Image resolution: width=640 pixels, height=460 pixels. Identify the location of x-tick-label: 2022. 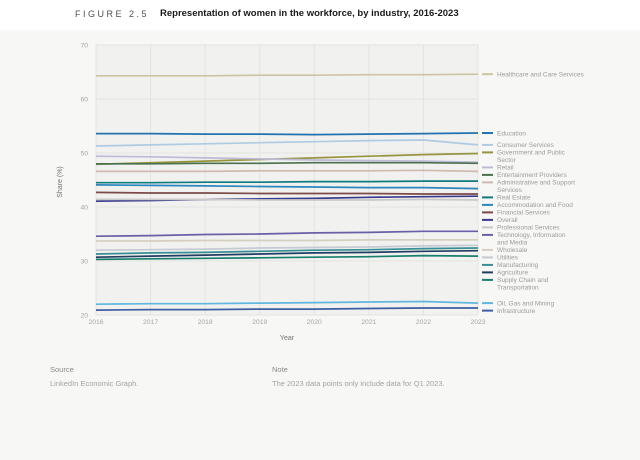
(423, 322).